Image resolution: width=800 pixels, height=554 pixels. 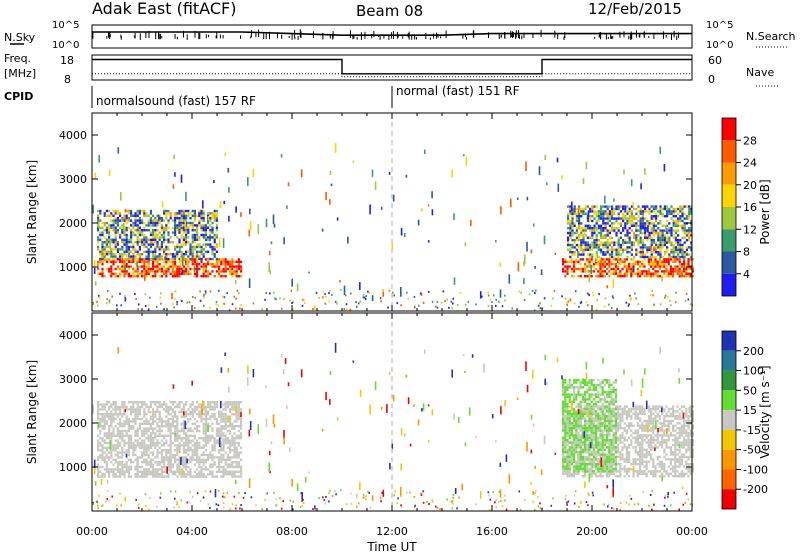 I want to click on freq-right-tick-bottom: 0, so click(x=711, y=79).